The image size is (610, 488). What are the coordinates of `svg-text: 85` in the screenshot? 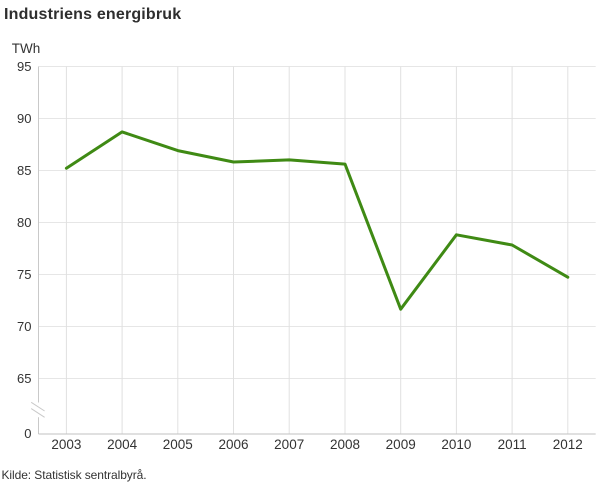 It's located at (24, 170).